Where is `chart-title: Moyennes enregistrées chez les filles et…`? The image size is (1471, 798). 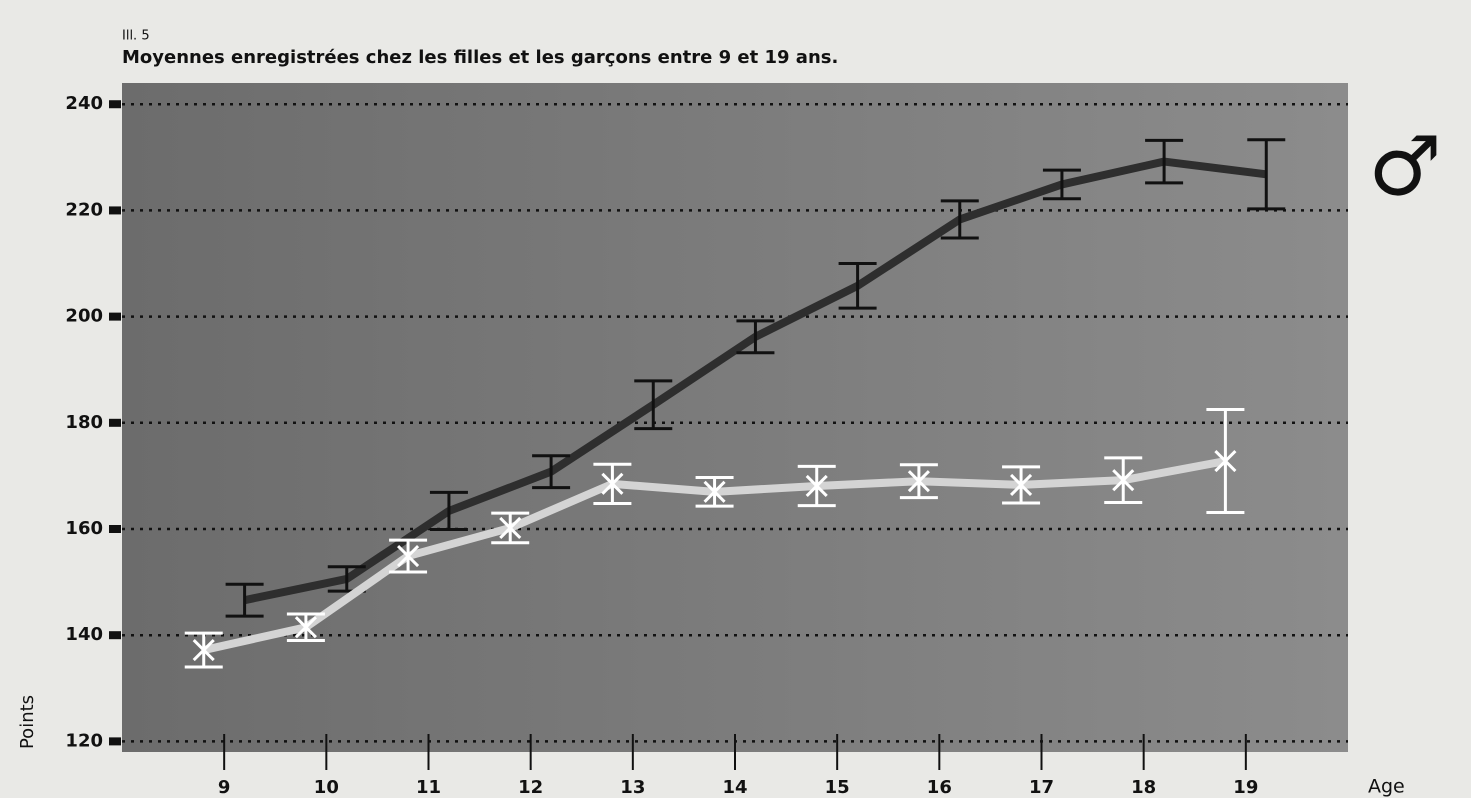
chart-title: Moyennes enregistrées chez les filles et… is located at coordinates (480, 57).